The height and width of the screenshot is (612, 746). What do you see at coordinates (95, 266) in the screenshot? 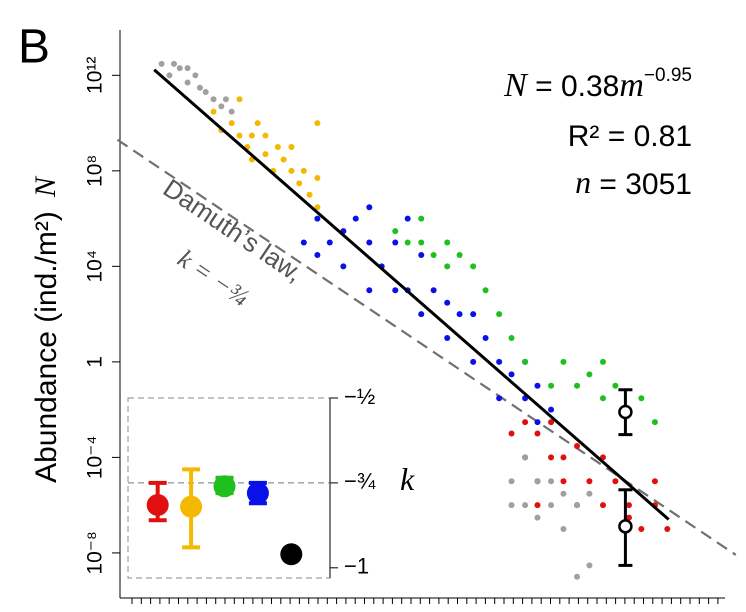
I see `y-tick-label: 10⁴` at bounding box center [95, 266].